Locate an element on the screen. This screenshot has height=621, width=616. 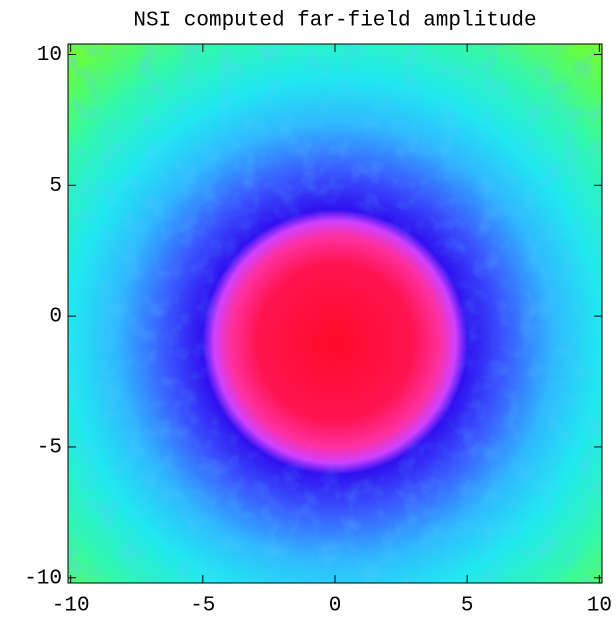
y-tick-label: 0 is located at coordinates (55, 317).